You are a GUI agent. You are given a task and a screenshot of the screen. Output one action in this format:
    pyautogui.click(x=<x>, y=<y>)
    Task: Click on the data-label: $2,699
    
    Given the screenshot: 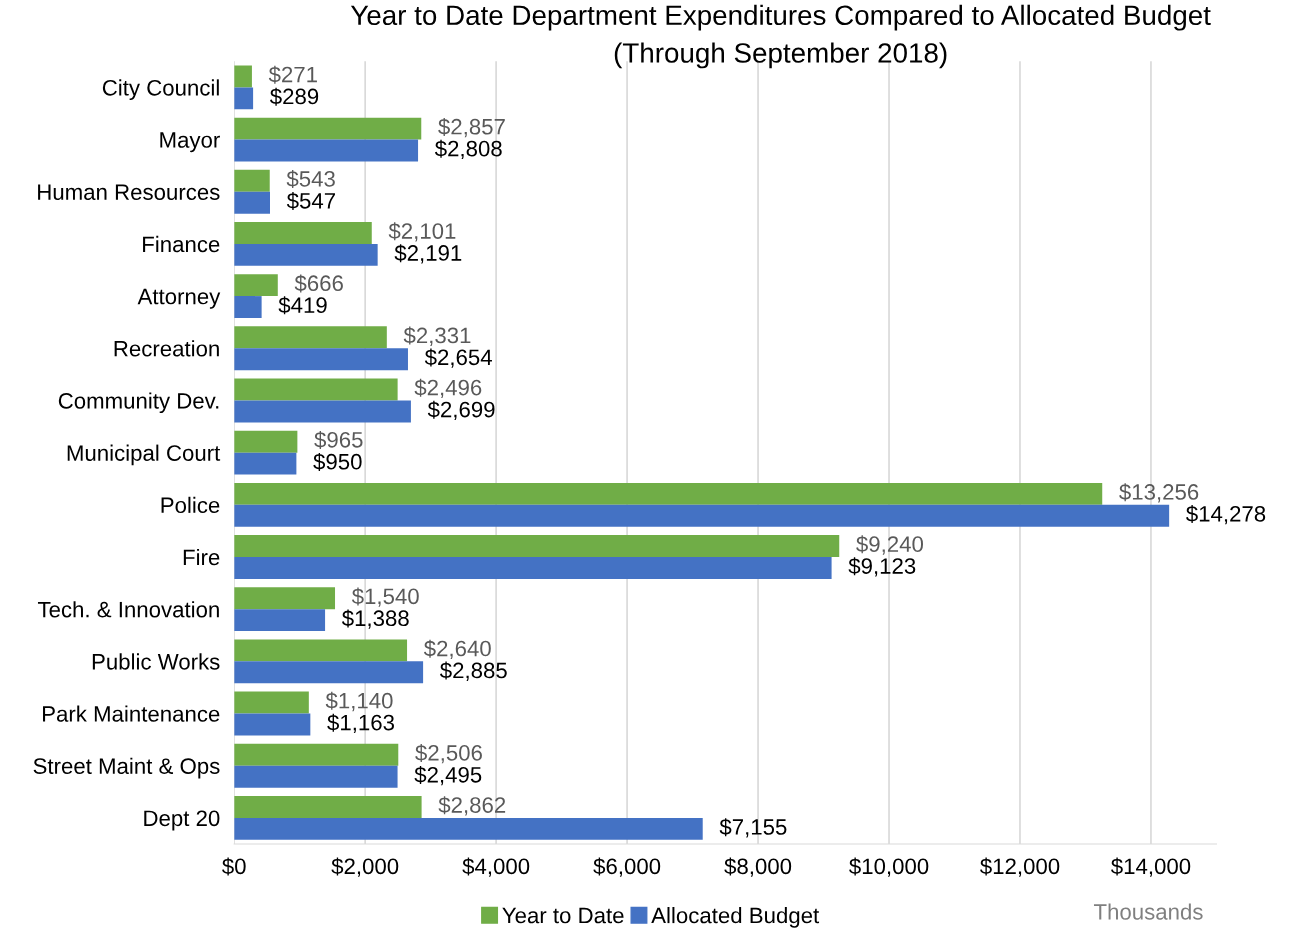 What is the action you would take?
    pyautogui.click(x=461, y=410)
    